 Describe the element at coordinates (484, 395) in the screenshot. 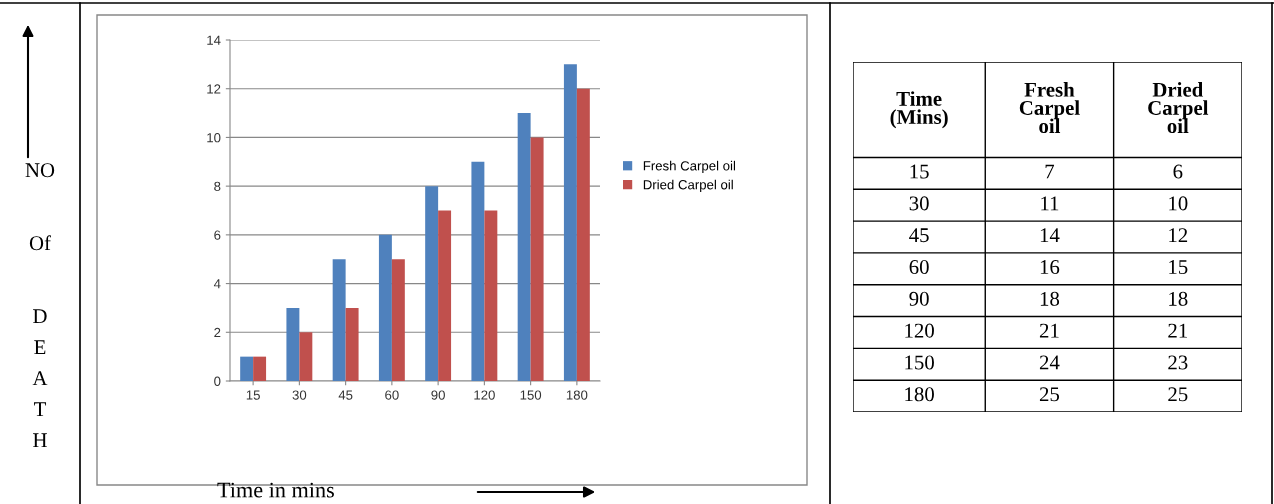

I see `x-tick-label: 120` at that location.